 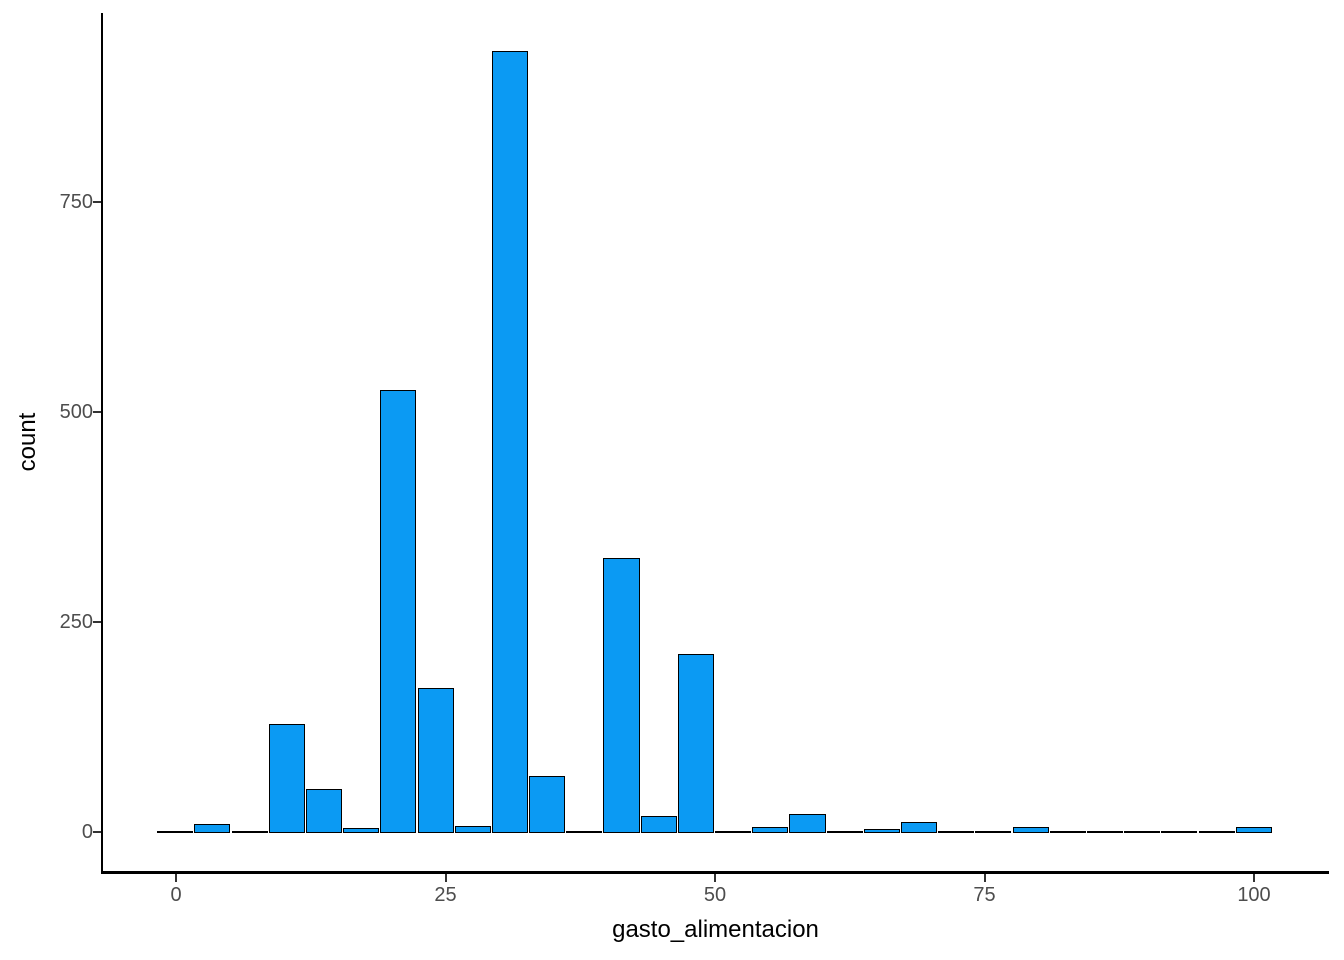 What do you see at coordinates (76, 202) in the screenshot?
I see `y-tick-label: 750` at bounding box center [76, 202].